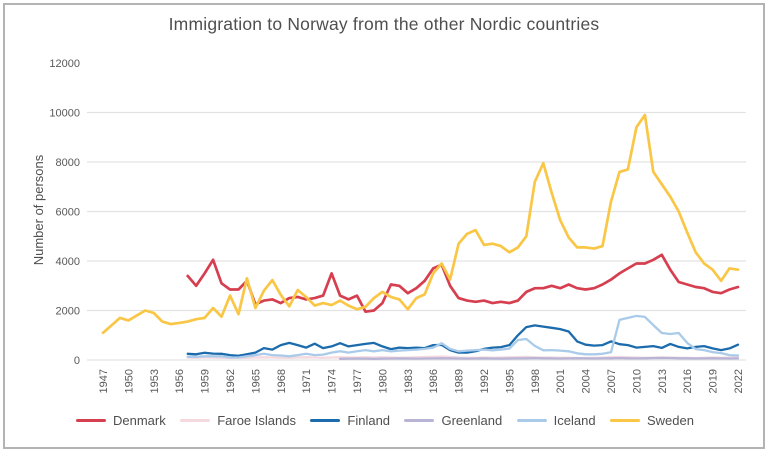 Image resolution: width=768 pixels, height=452 pixels. I want to click on legend-label-faroe-islands: Faroe Islands, so click(256, 420).